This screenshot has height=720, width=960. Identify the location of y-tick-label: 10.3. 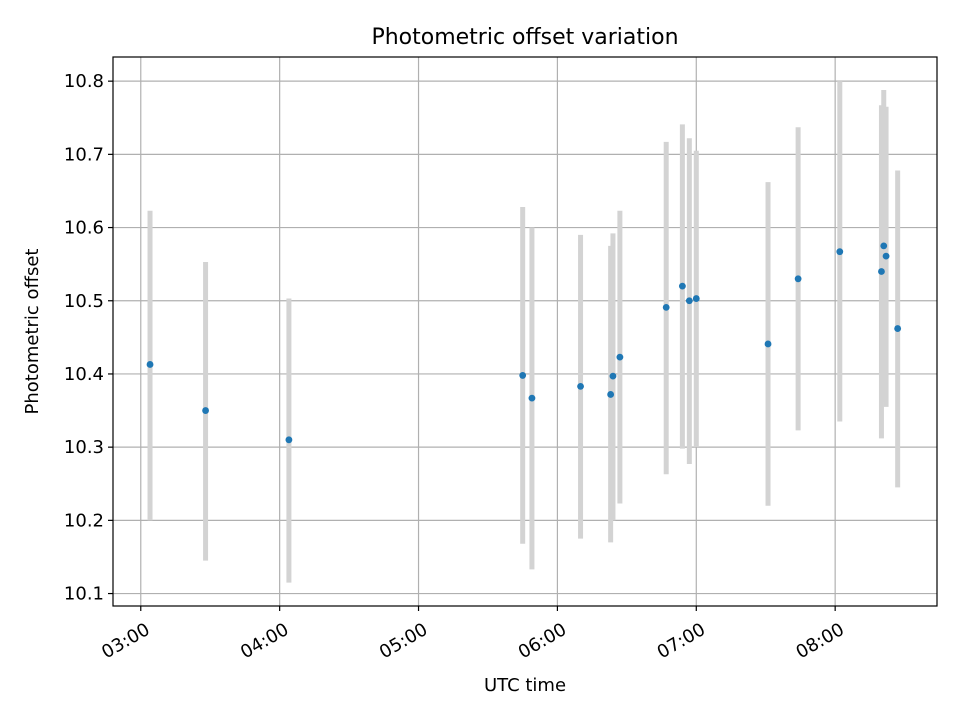
(84, 447).